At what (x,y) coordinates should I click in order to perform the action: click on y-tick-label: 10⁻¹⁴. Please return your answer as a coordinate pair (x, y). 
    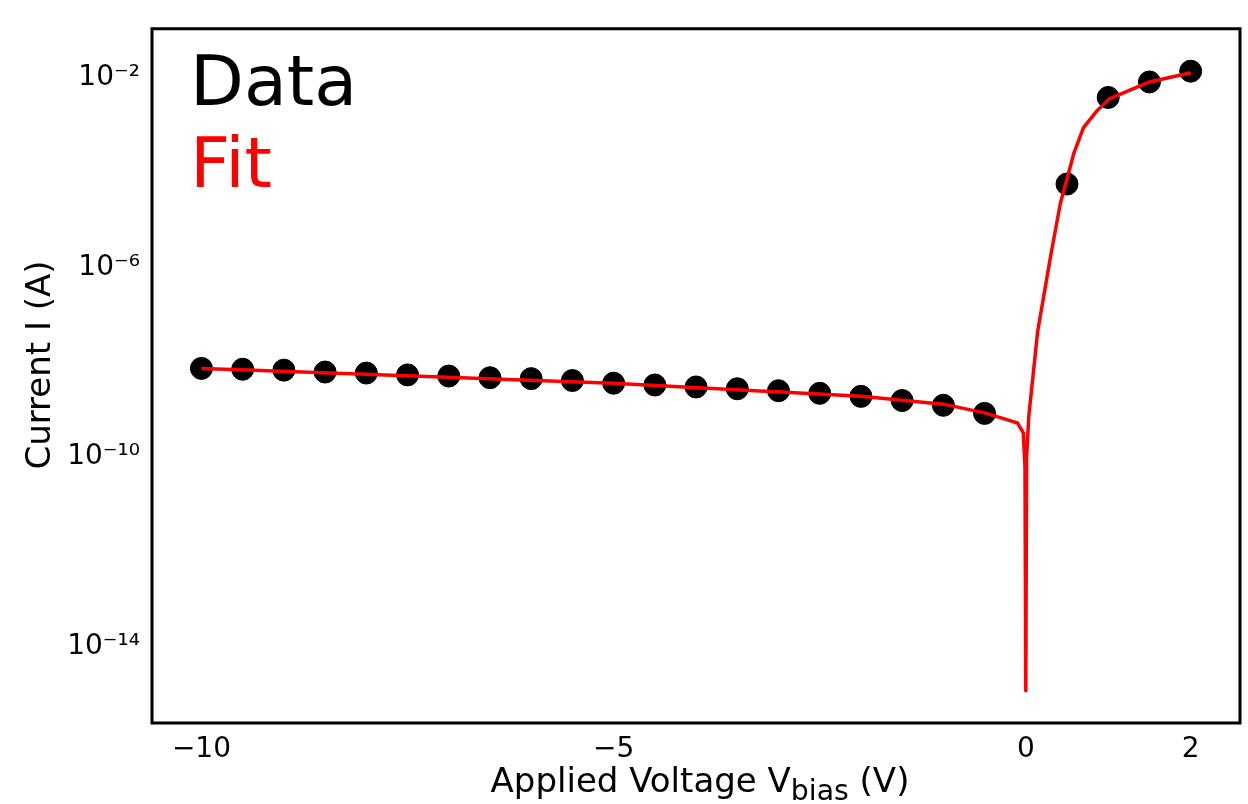
    Looking at the image, I should click on (103, 644).